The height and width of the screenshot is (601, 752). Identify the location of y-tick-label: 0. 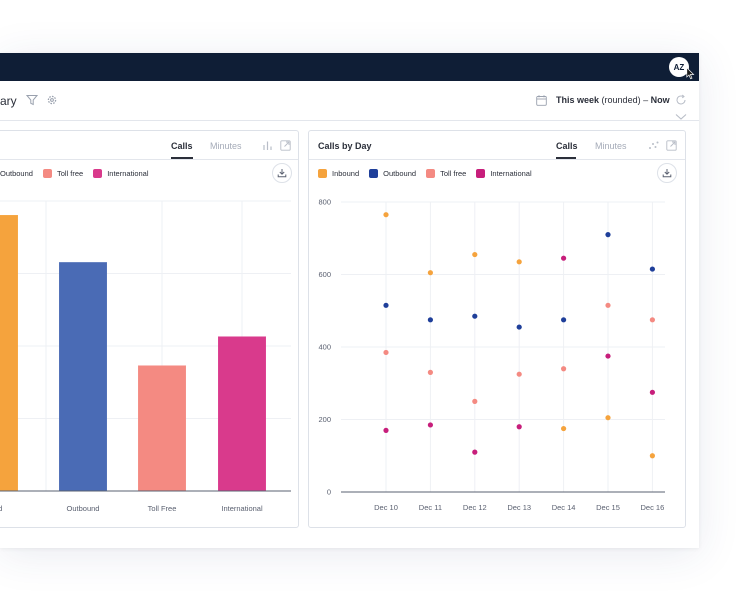
(329, 492).